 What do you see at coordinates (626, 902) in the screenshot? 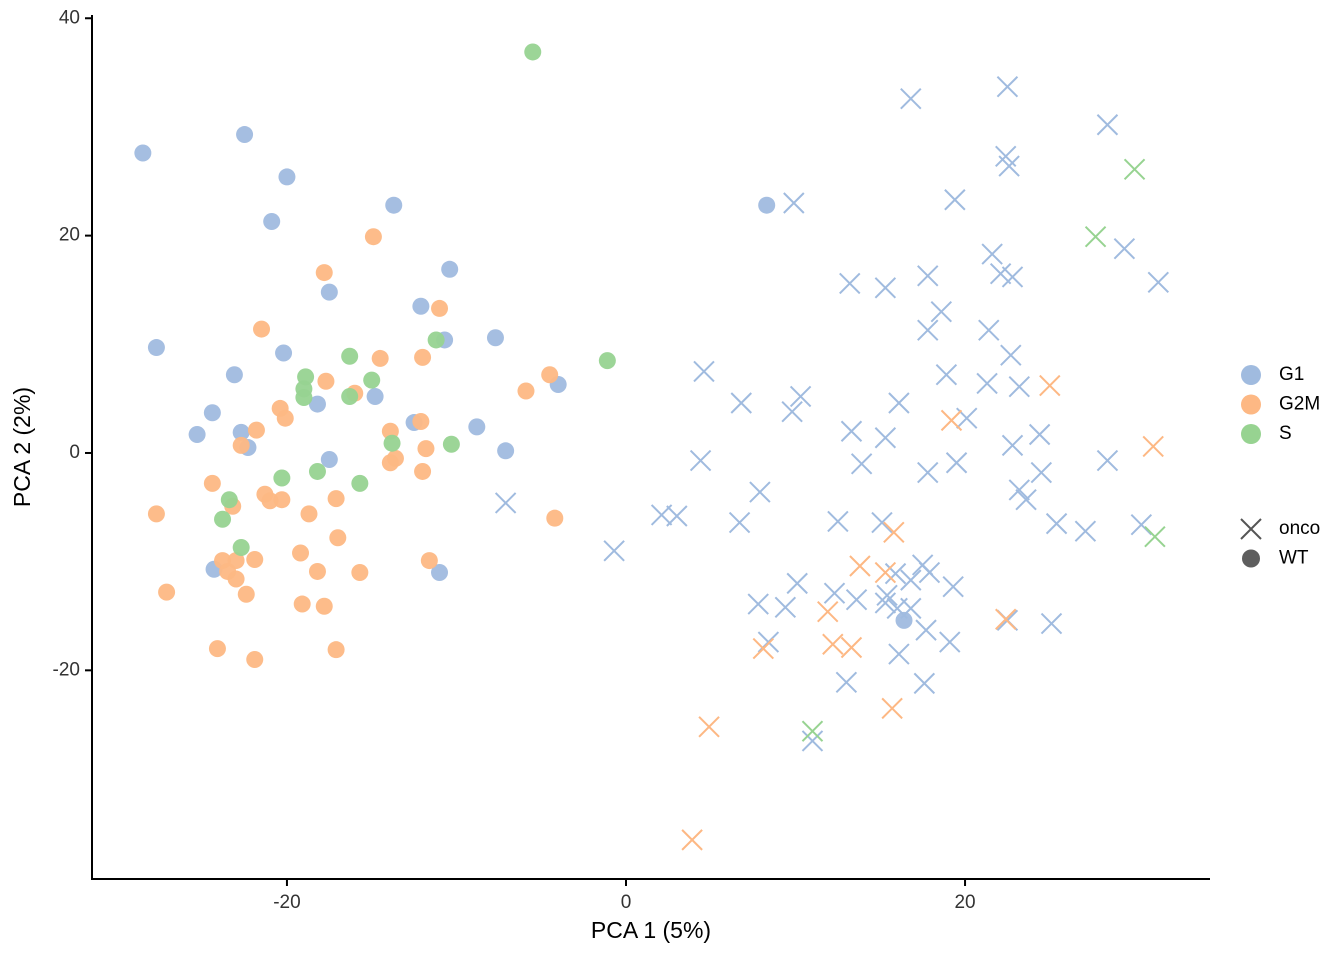
I see `x-tick-label: 0` at bounding box center [626, 902].